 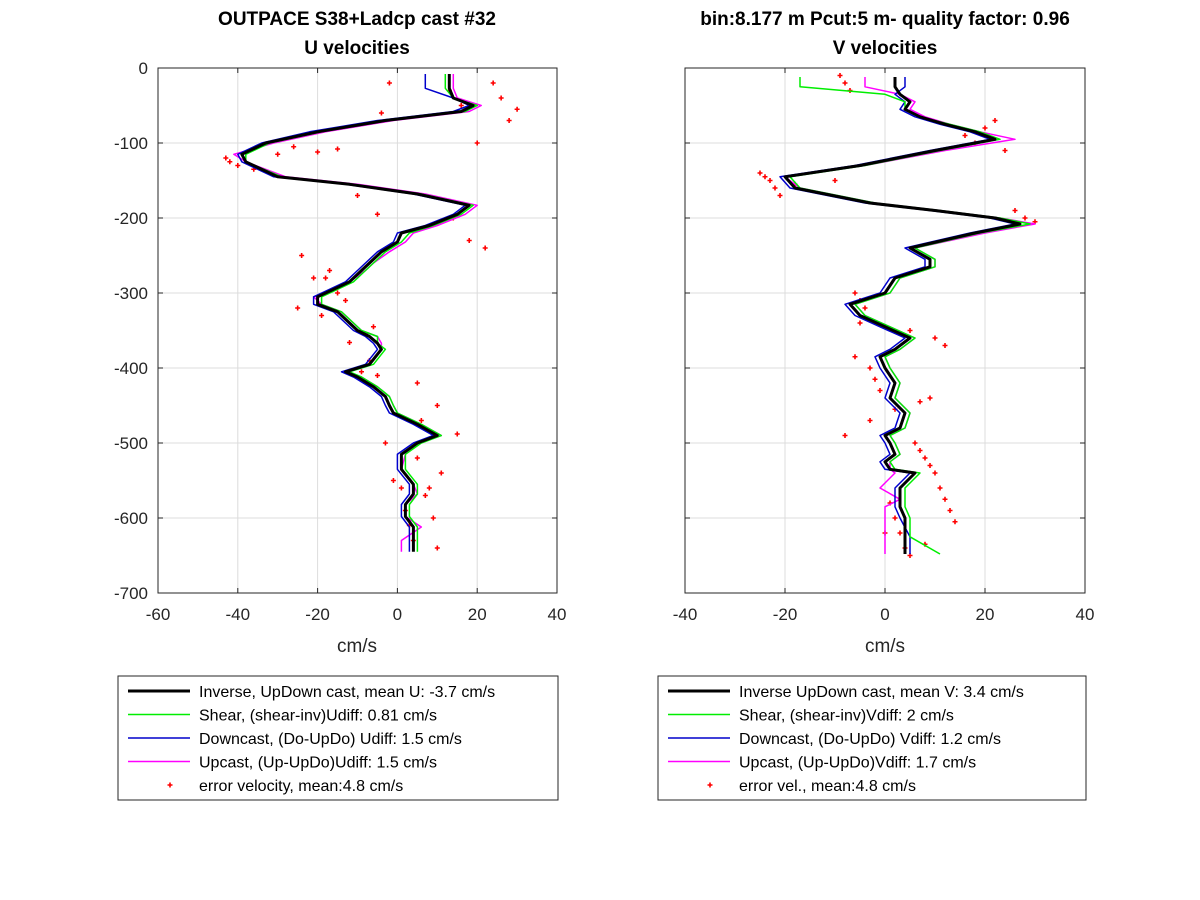 I want to click on v-legend-item: Downcast, (Do-UpDo) Vdiff: 1.2 cm/s, so click(x=834, y=739).